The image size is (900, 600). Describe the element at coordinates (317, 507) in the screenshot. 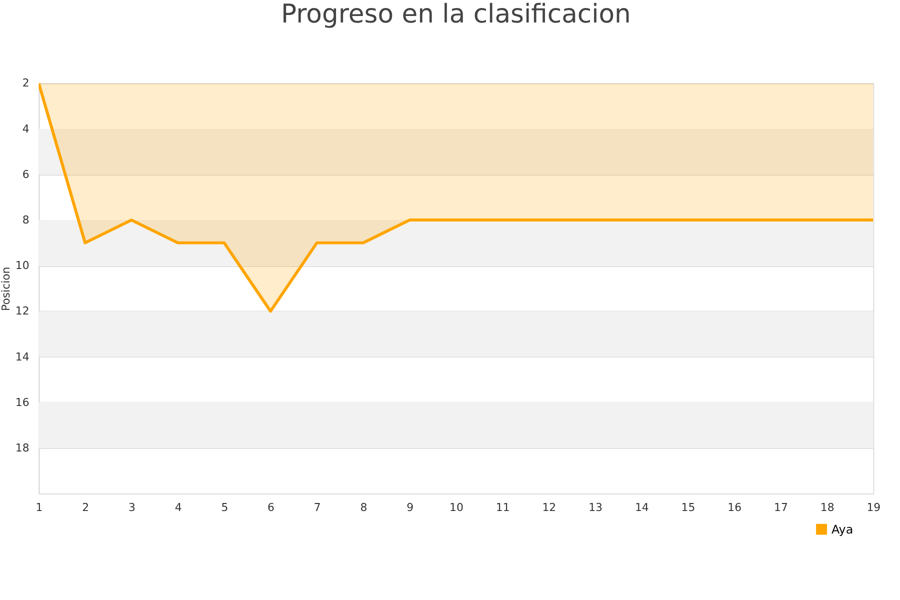

I see `x-tick-label: 7` at that location.